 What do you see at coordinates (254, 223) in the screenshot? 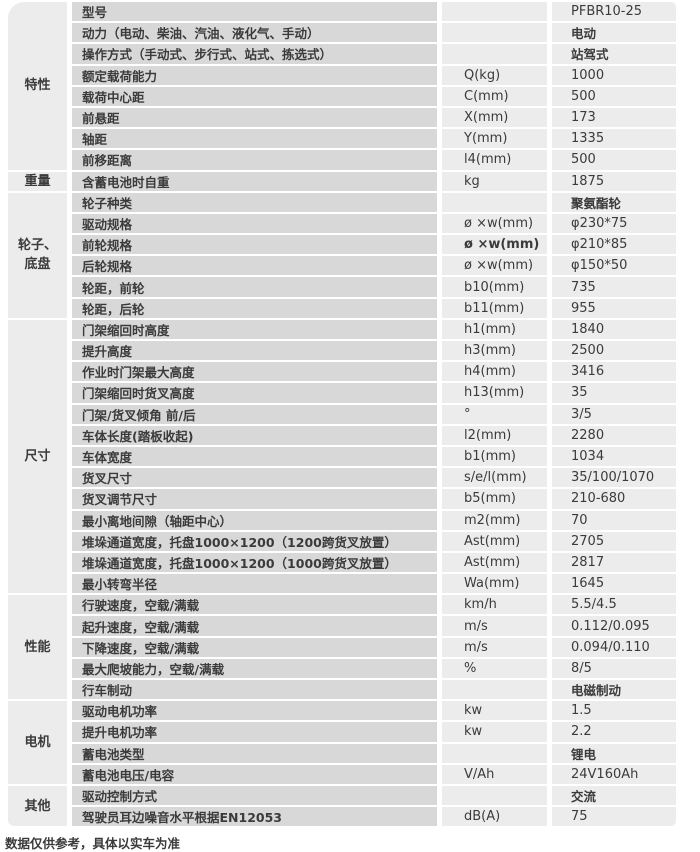
I see `spec-name-cell: 驱动规格` at bounding box center [254, 223].